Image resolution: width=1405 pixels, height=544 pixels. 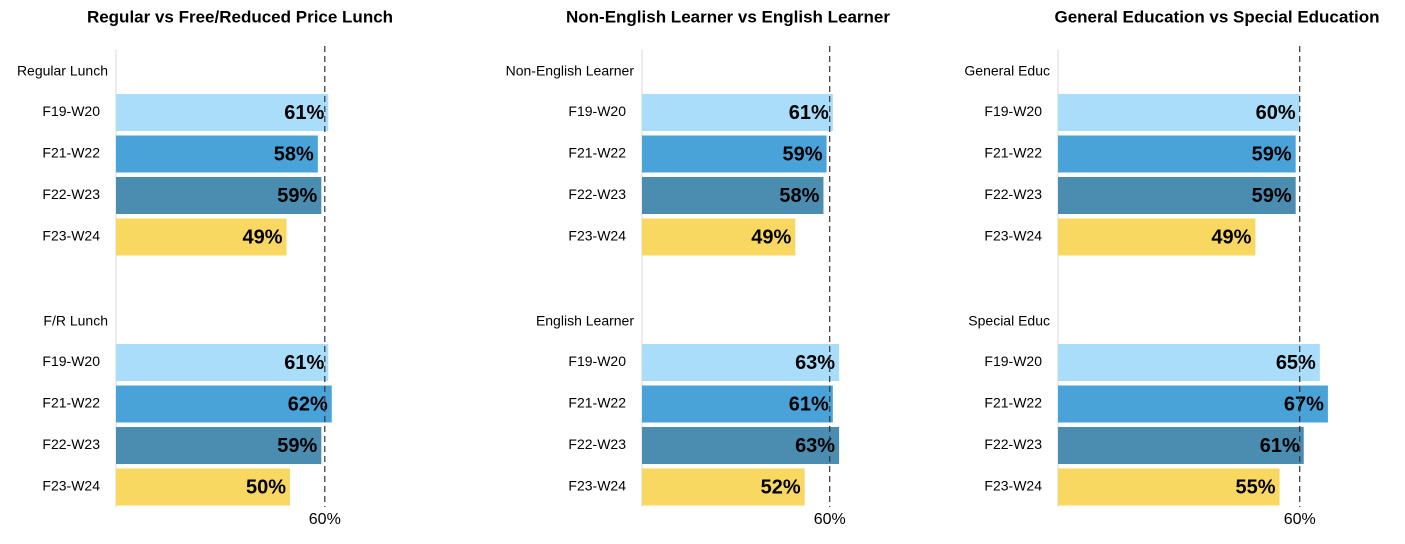 What do you see at coordinates (1276, 113) in the screenshot?
I see `value-label: 60%` at bounding box center [1276, 113].